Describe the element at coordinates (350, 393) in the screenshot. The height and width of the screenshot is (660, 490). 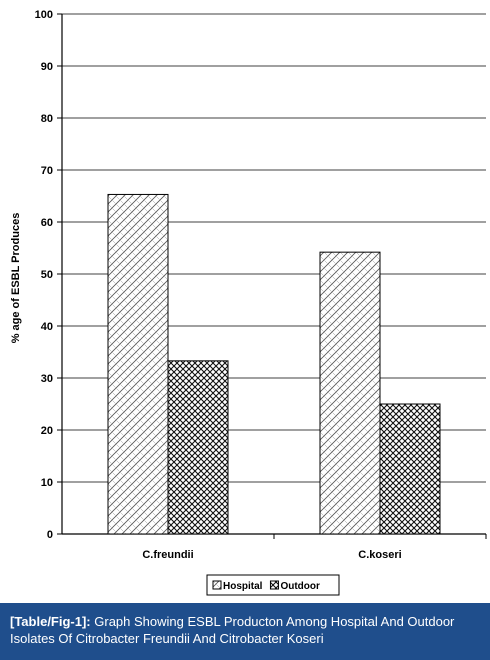
I see `bar-hospital-c-koseri` at that location.